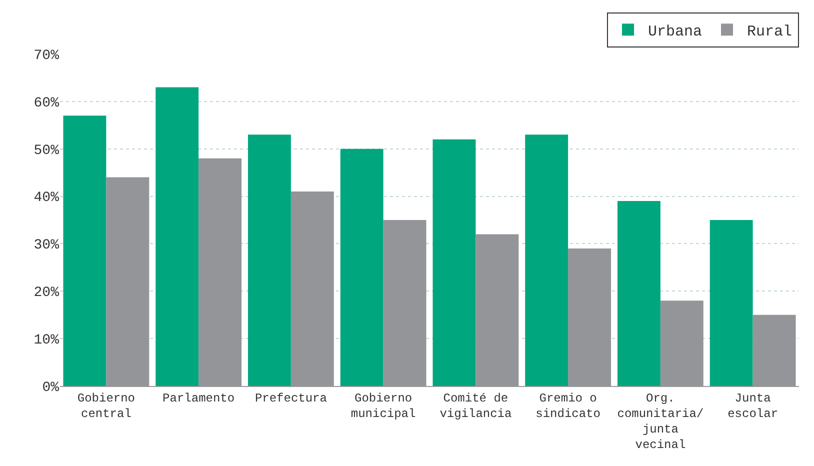  What do you see at coordinates (47, 340) in the screenshot?
I see `y-tick-label: 10%` at bounding box center [47, 340].